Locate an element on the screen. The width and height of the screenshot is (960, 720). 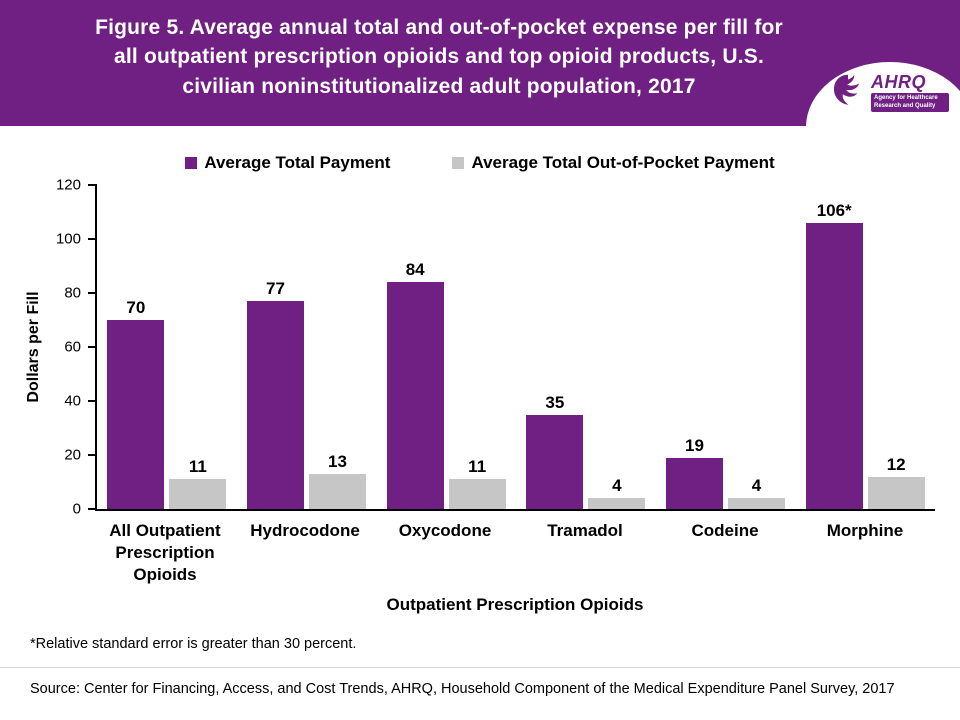
bar-value-label: 84 is located at coordinates (415, 270).